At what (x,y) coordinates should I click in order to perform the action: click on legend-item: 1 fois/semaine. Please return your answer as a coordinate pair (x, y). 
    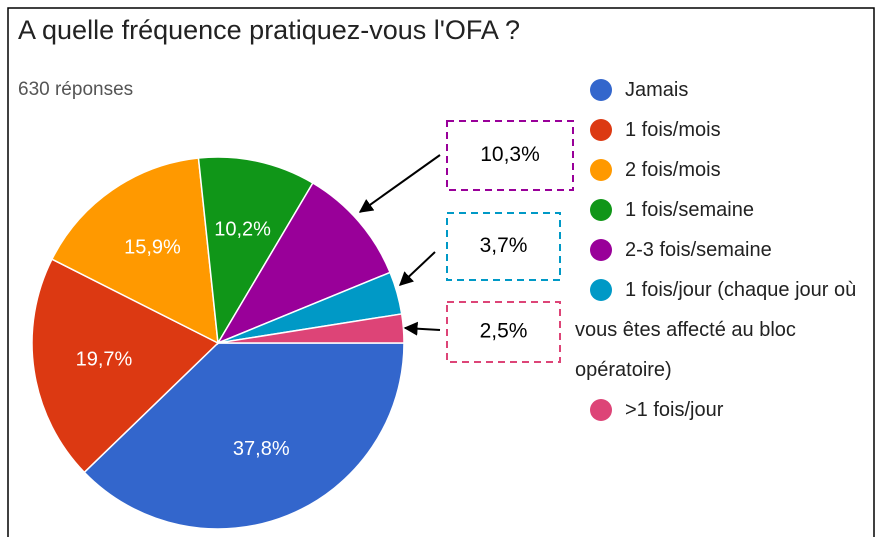
    Looking at the image, I should click on (725, 210).